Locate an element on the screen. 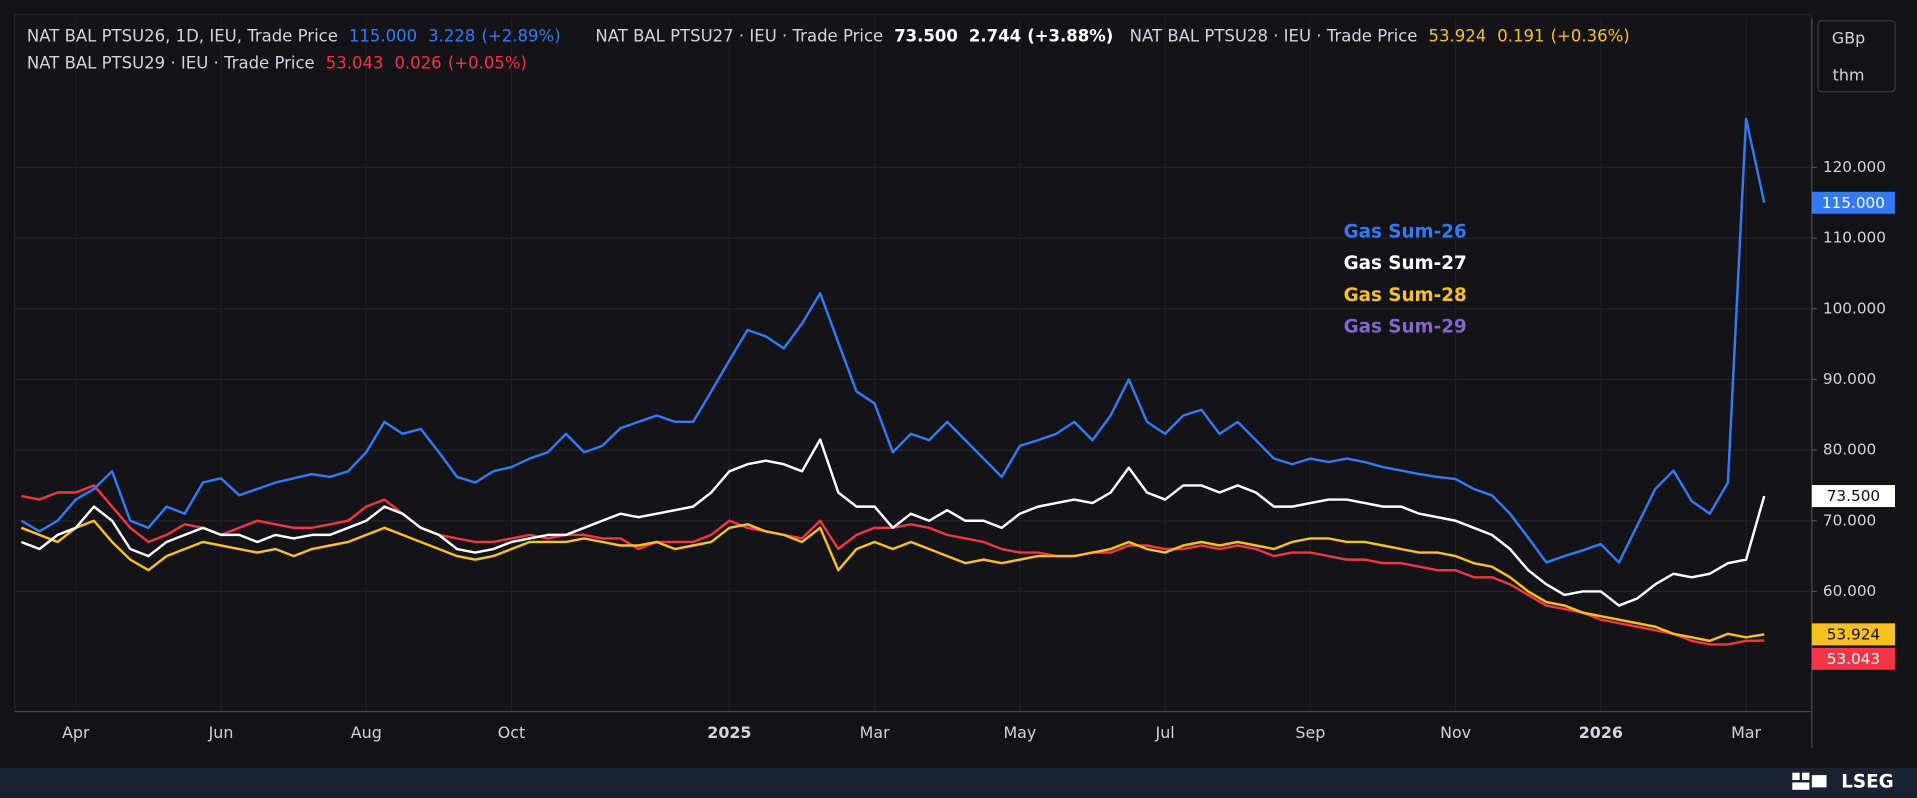  y-tick-label: 60.000 is located at coordinates (1849, 591).